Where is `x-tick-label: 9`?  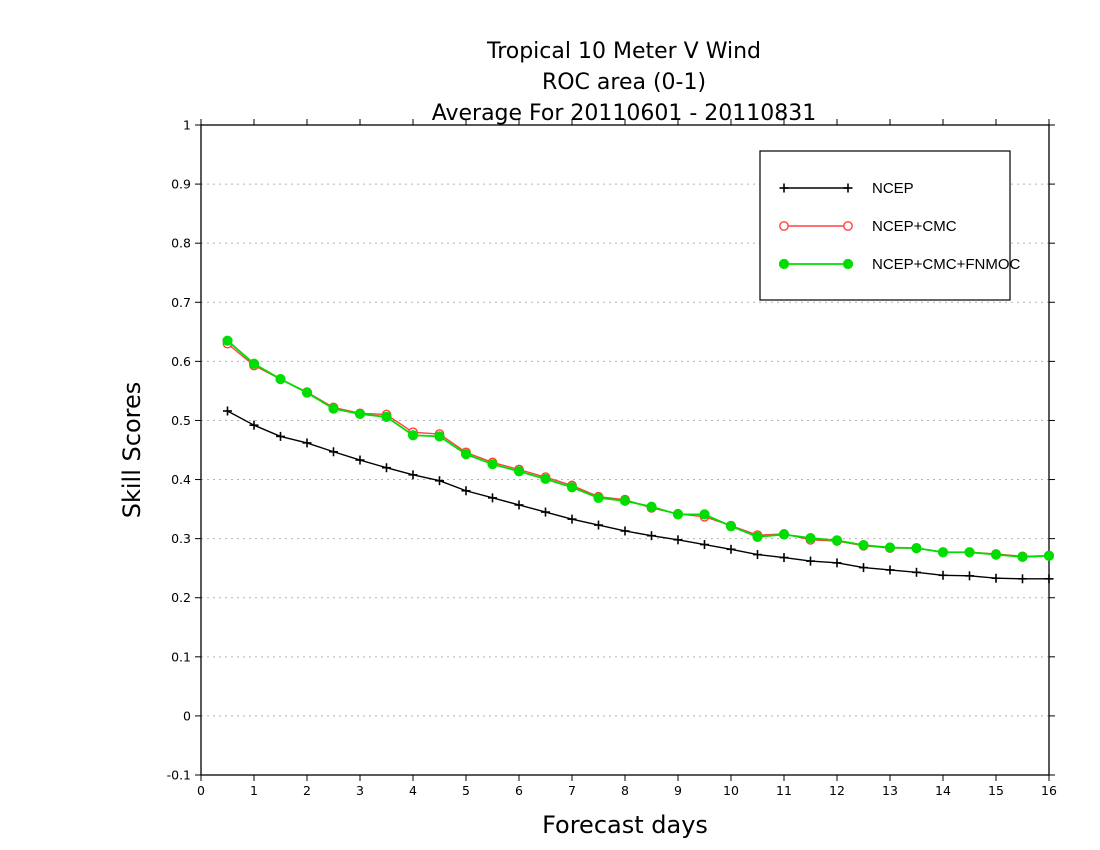
x-tick-label: 9 is located at coordinates (678, 790).